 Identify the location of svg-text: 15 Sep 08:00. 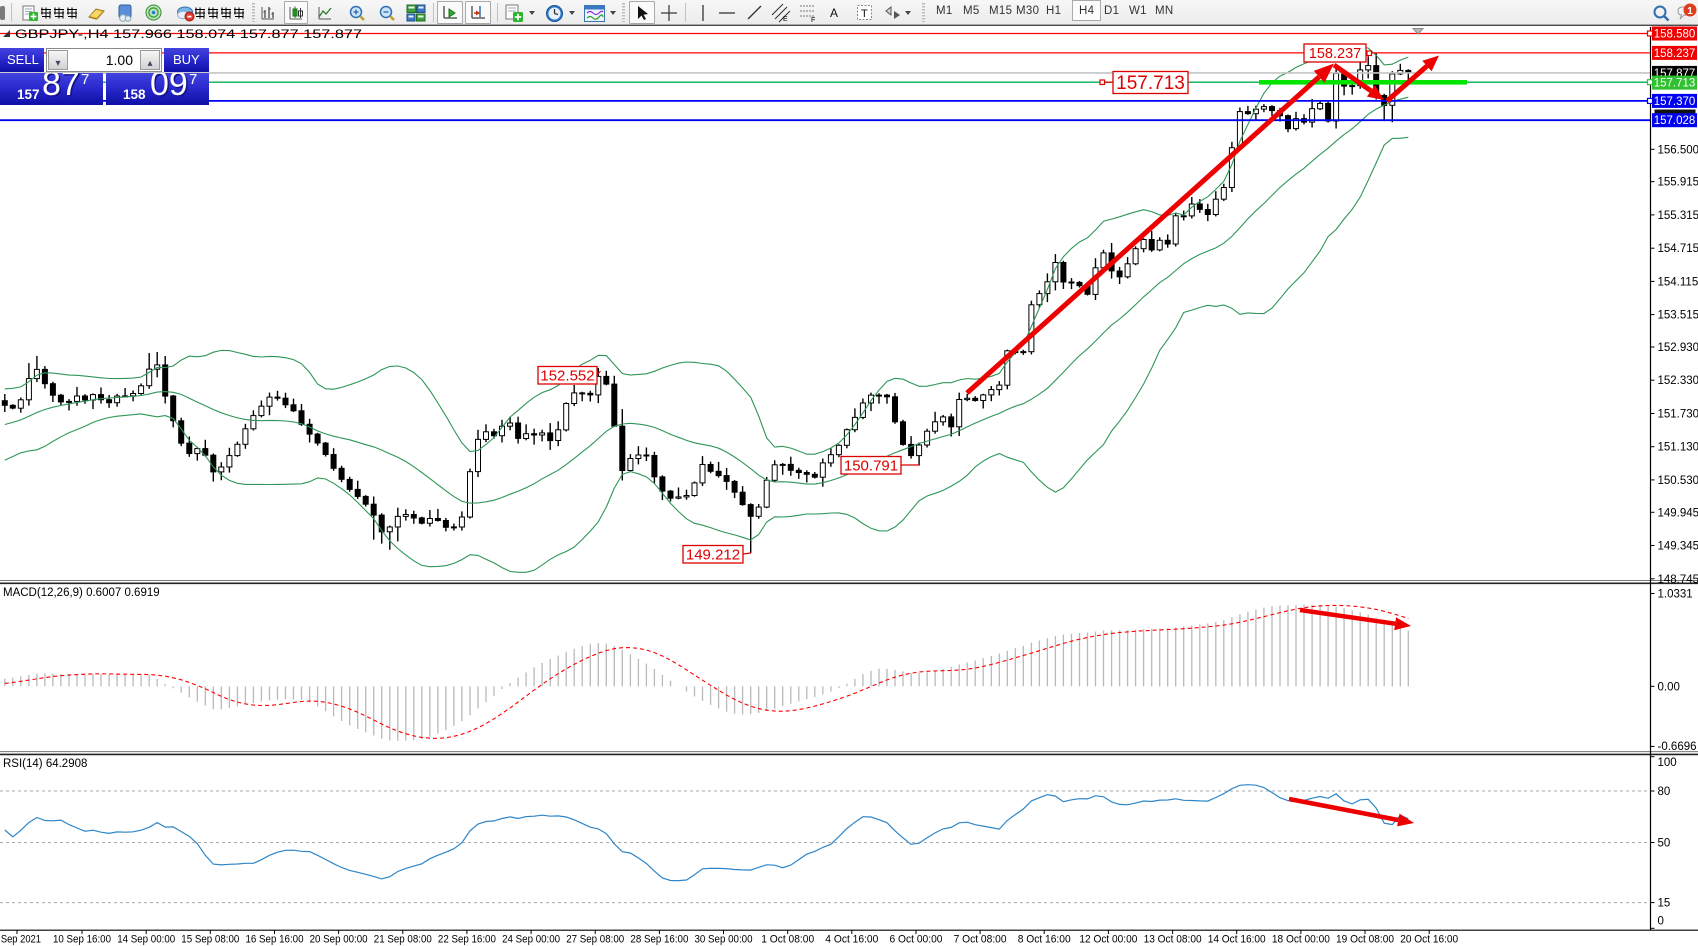
(210, 940).